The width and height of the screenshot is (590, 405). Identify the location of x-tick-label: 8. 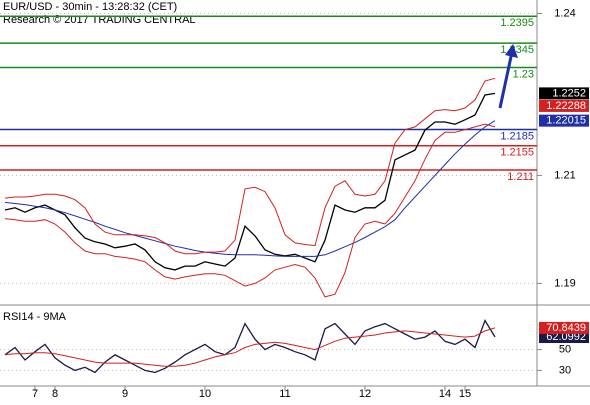
(55, 394).